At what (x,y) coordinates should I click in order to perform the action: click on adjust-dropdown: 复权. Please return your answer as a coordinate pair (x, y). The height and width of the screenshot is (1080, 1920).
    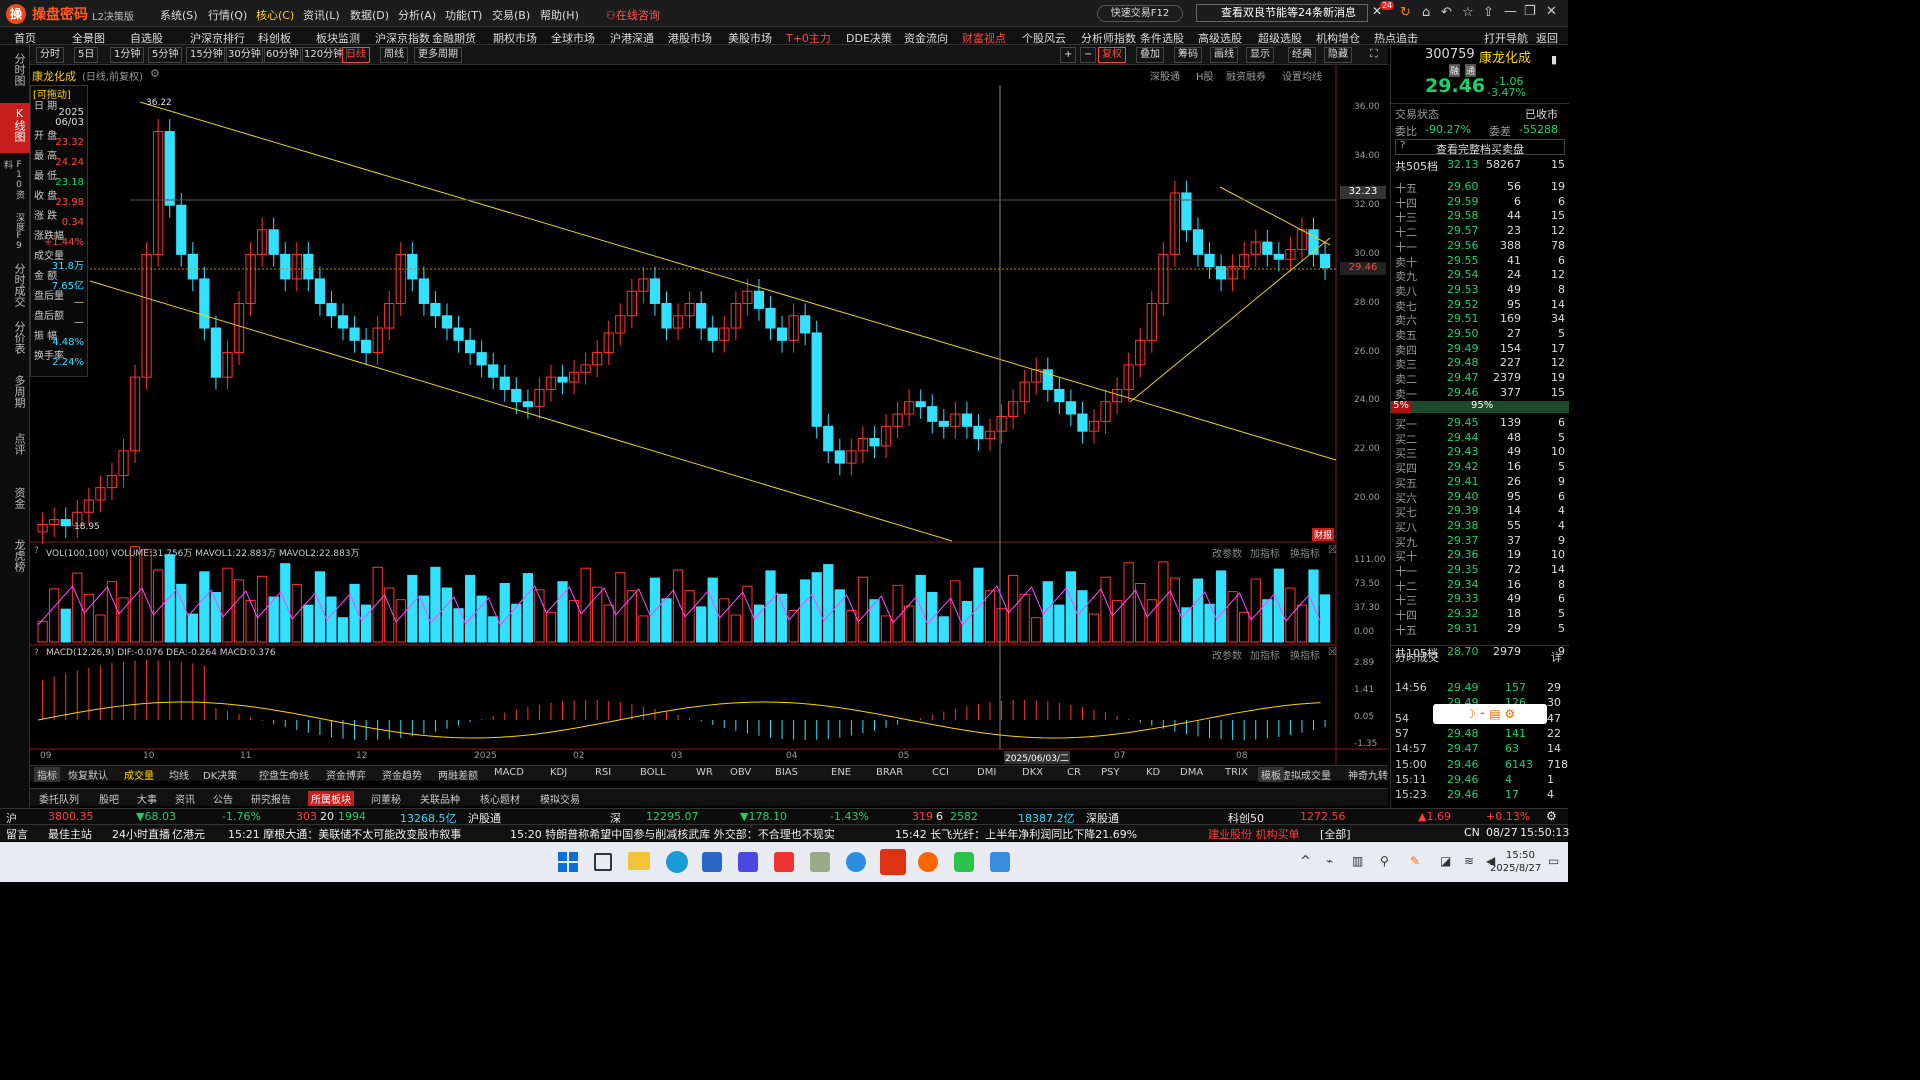
    Looking at the image, I should click on (1112, 55).